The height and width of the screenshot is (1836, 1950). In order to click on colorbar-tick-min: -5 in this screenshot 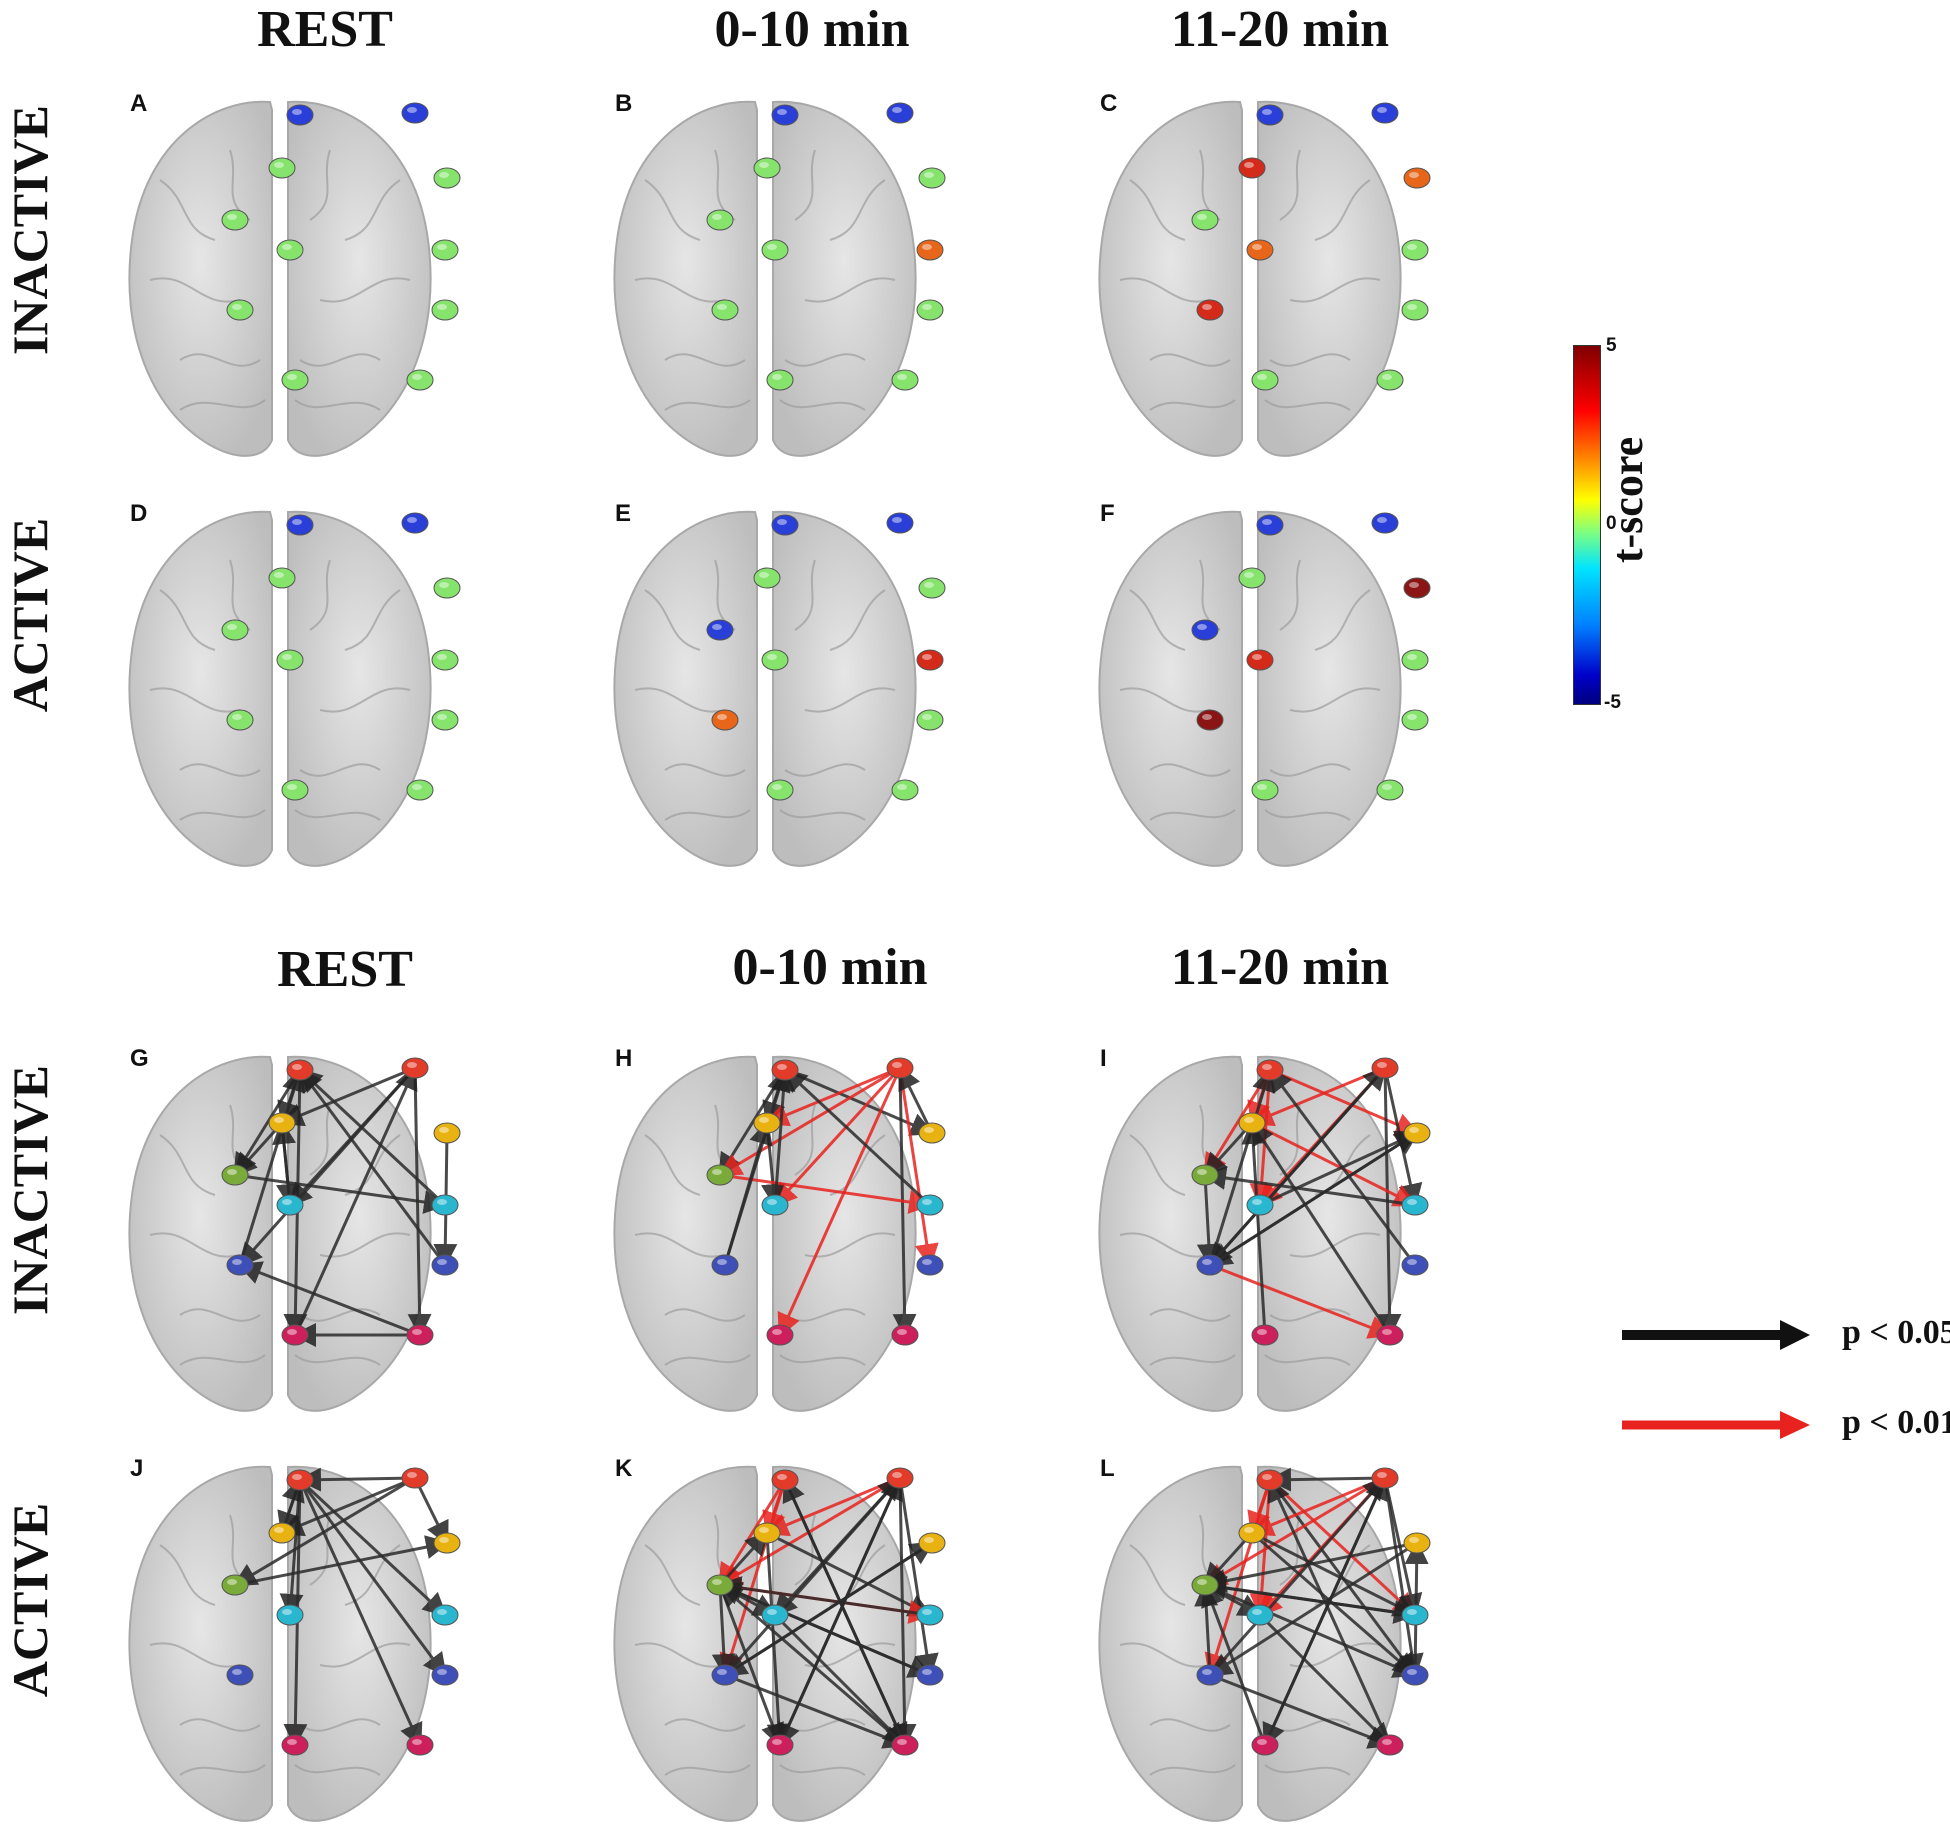, I will do `click(1612, 702)`.